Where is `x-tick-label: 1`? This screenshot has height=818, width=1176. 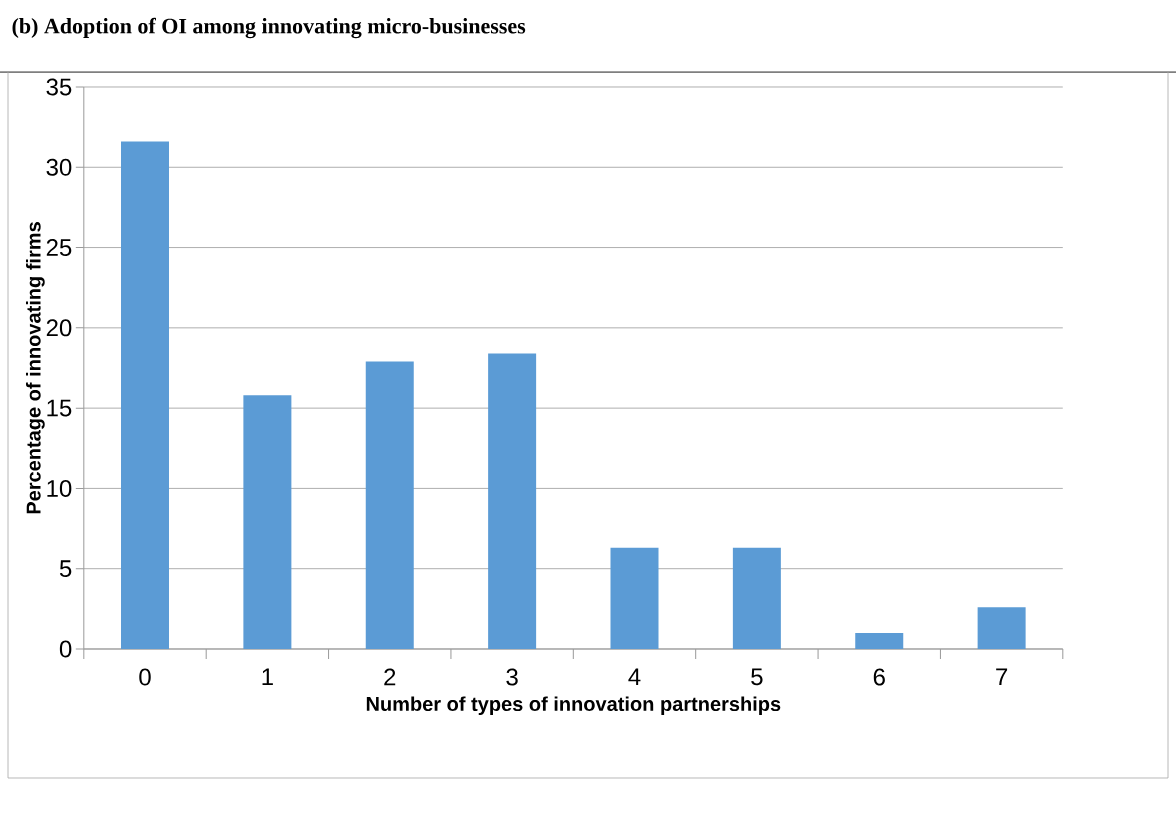
x-tick-label: 1 is located at coordinates (267, 677).